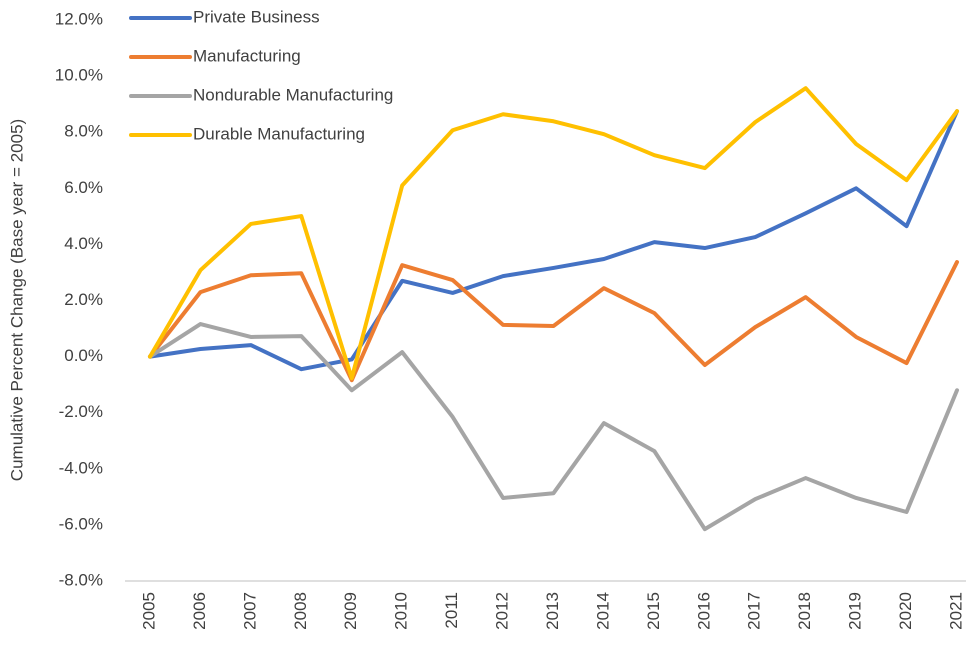 This screenshot has width=968, height=647. What do you see at coordinates (401, 611) in the screenshot?
I see `x-tick-label: 2010` at bounding box center [401, 611].